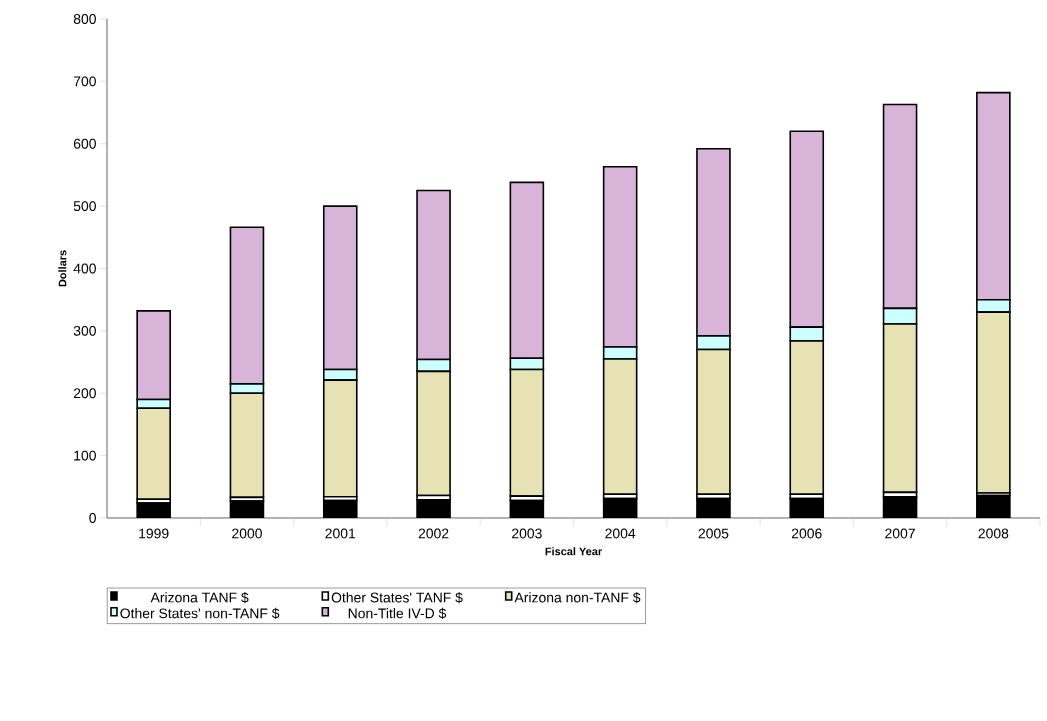 The height and width of the screenshot is (721, 1047). I want to click on legend-label: Other States' TANF $, so click(397, 598).